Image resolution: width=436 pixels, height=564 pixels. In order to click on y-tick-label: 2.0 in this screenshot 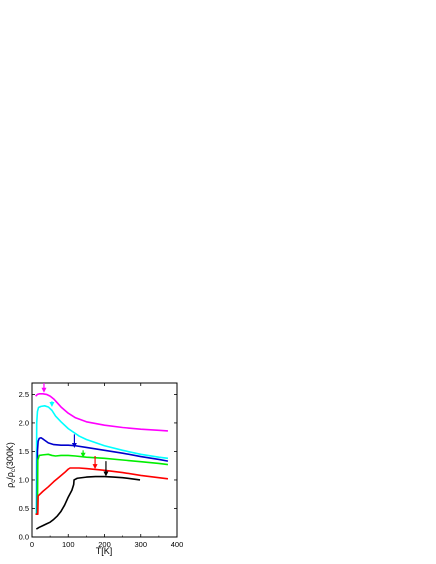, I will do `click(24, 423)`.